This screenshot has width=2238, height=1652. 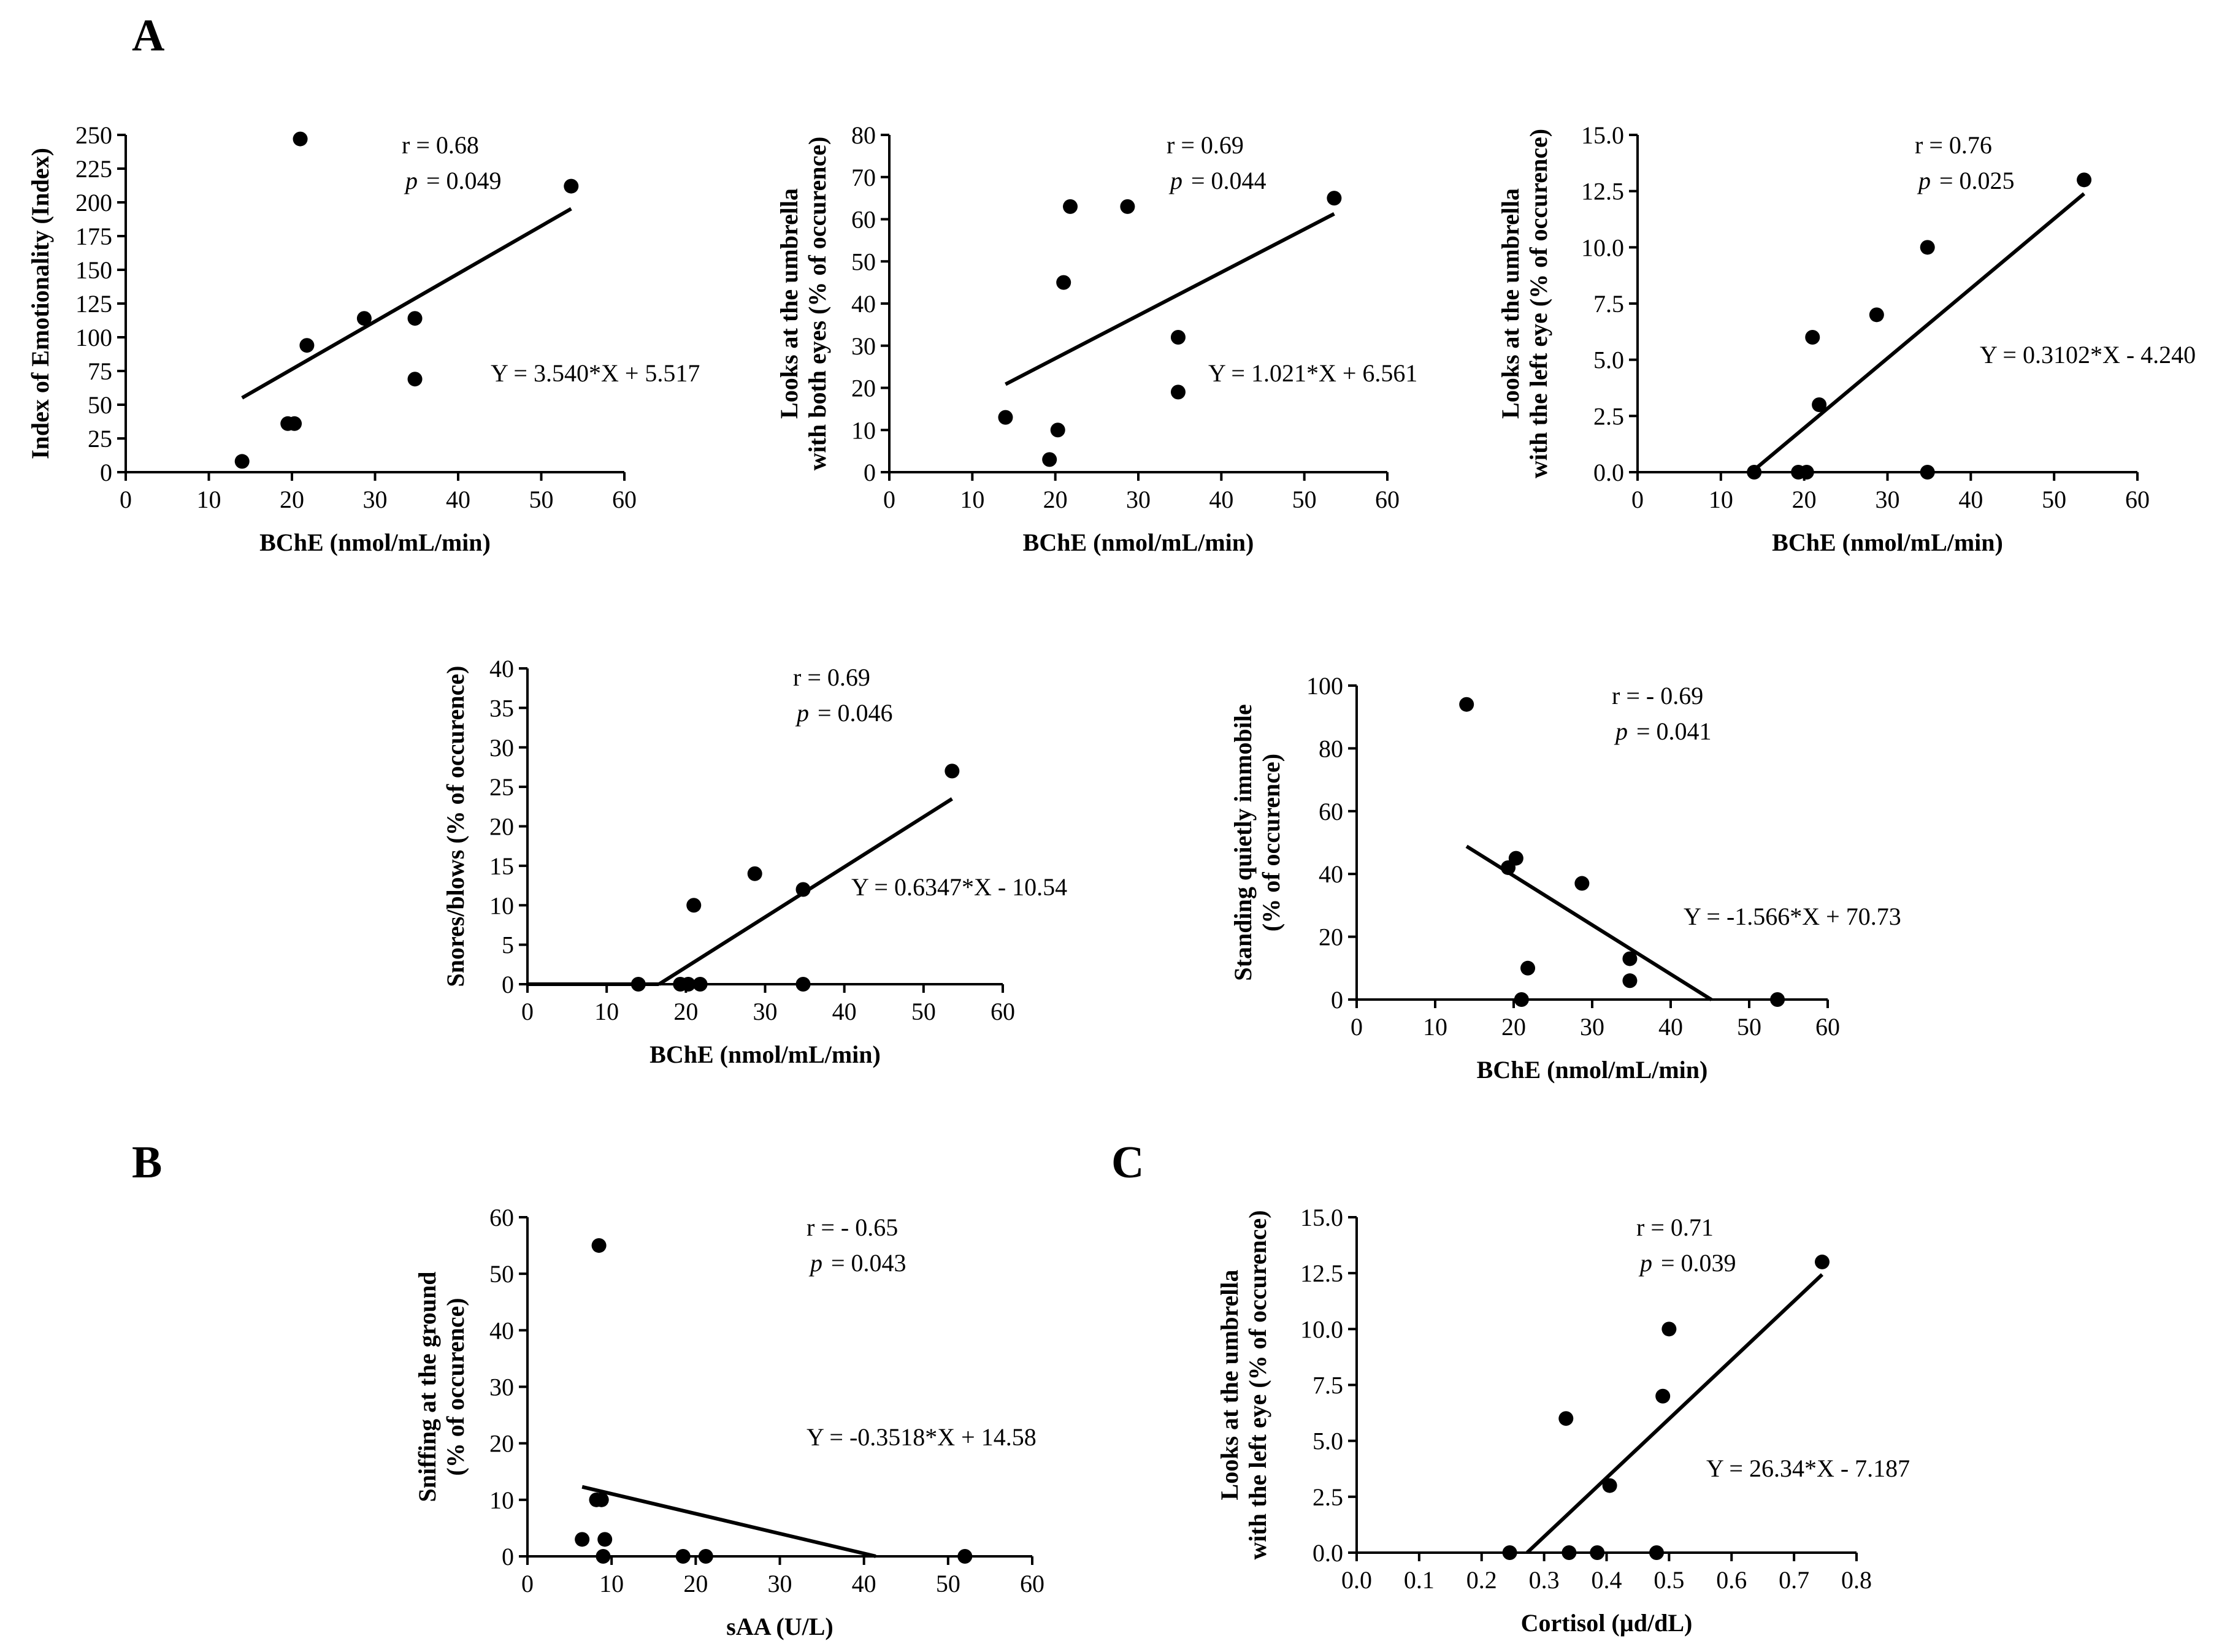 What do you see at coordinates (855, 713) in the screenshot?
I see `p-number: = 0.046` at bounding box center [855, 713].